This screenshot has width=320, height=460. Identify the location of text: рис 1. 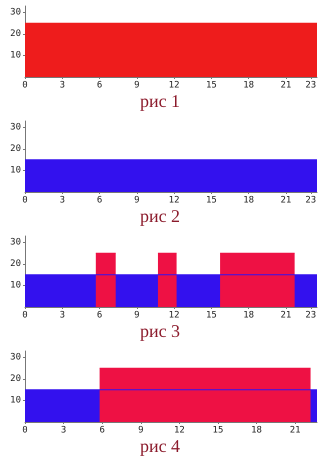
(160, 101).